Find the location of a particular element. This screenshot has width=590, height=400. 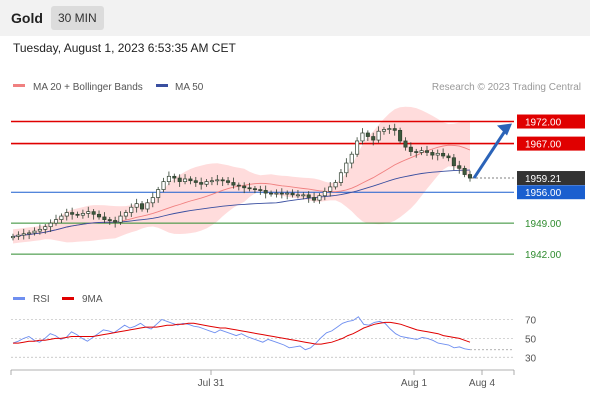

level-label-1949.00: 1949.00 is located at coordinates (543, 224).